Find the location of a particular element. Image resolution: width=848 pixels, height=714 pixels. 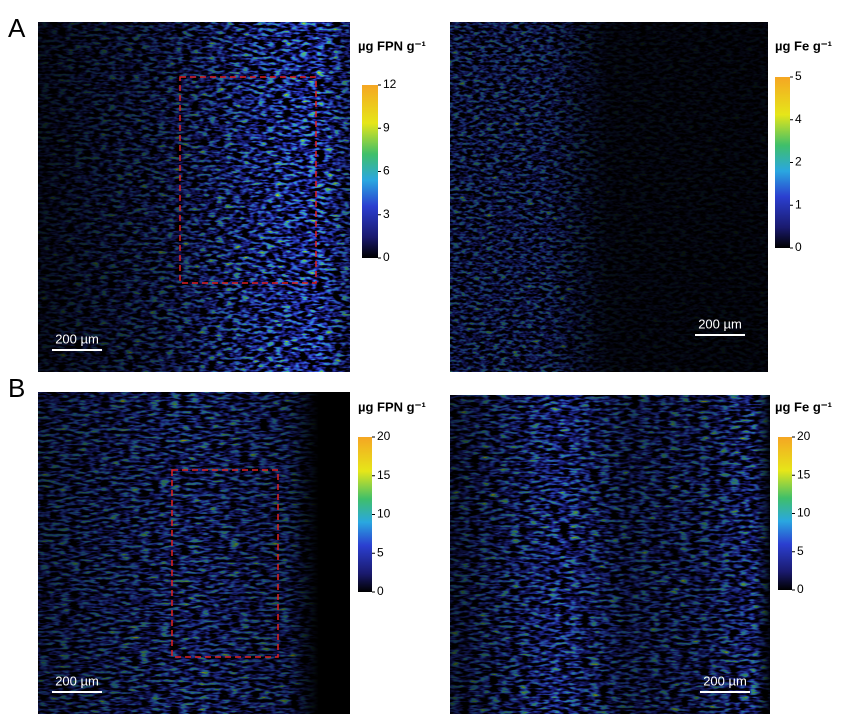

colorbar-tick-label: 1 is located at coordinates (798, 204).